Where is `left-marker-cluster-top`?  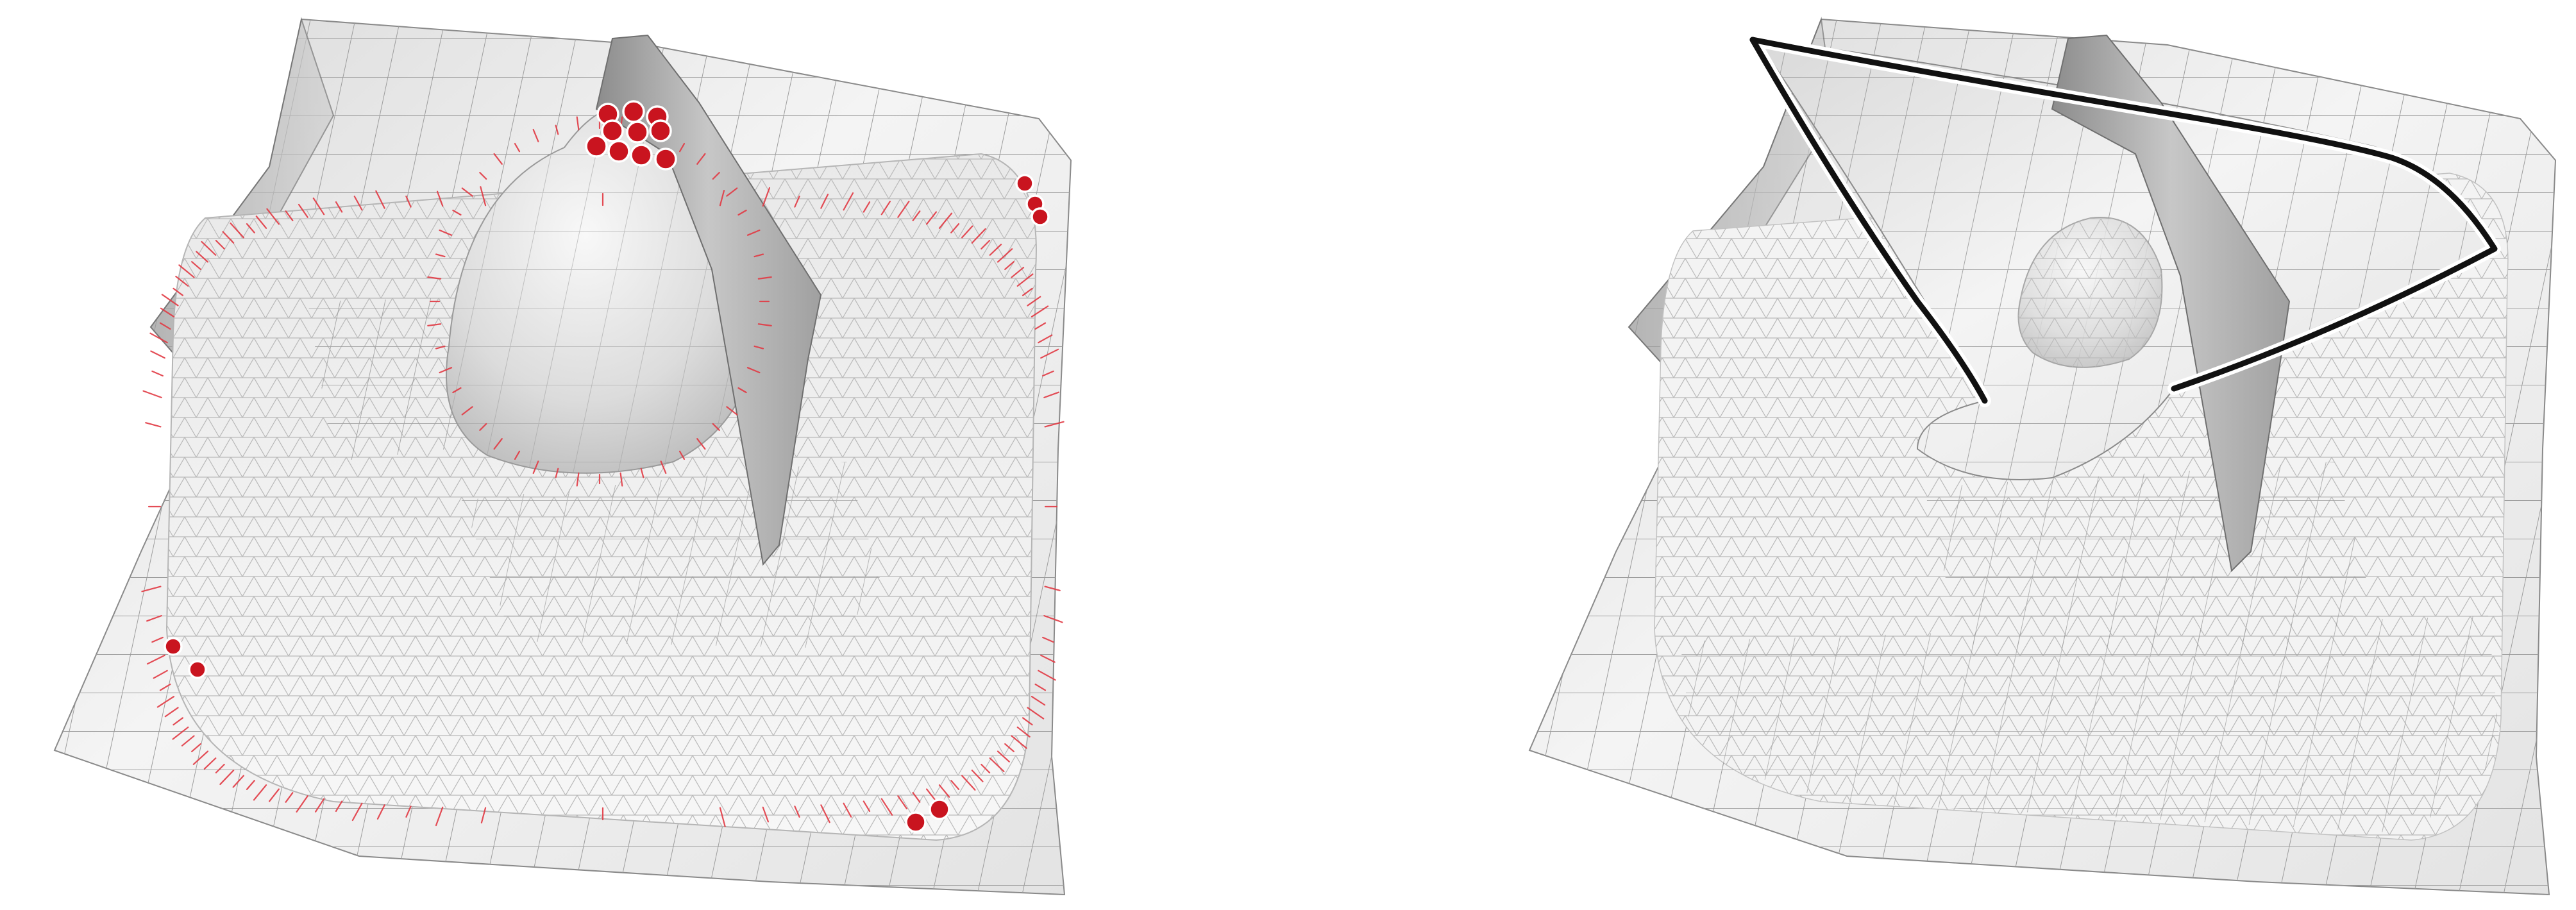 left-marker-cluster-top is located at coordinates (631, 135).